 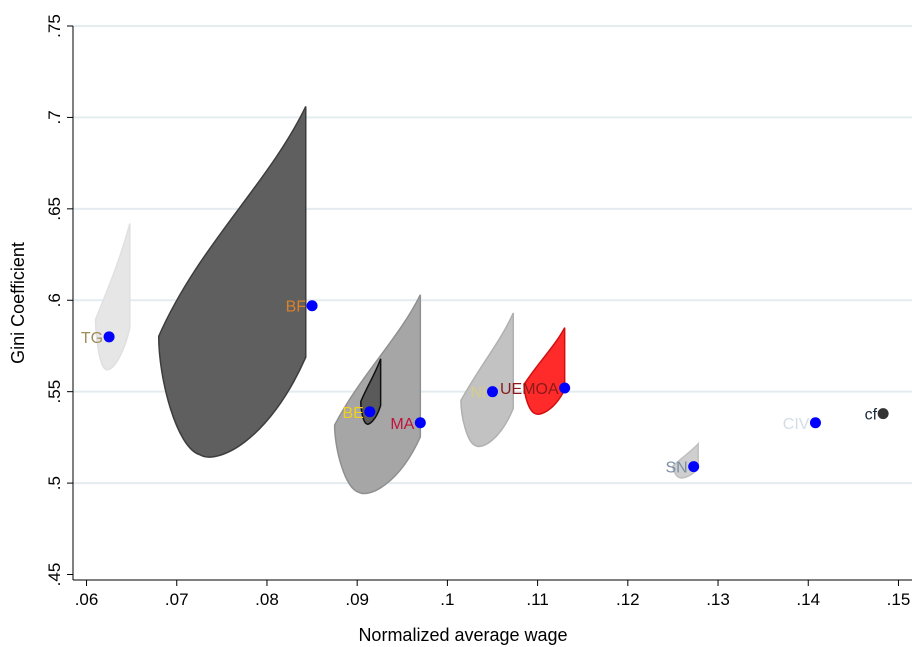 What do you see at coordinates (447, 599) in the screenshot?
I see `x-tick-label: .1` at bounding box center [447, 599].